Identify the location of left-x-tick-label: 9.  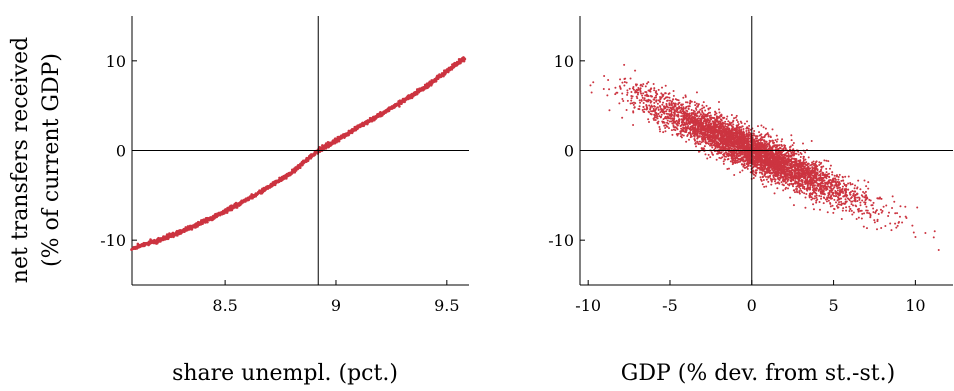
(336, 305).